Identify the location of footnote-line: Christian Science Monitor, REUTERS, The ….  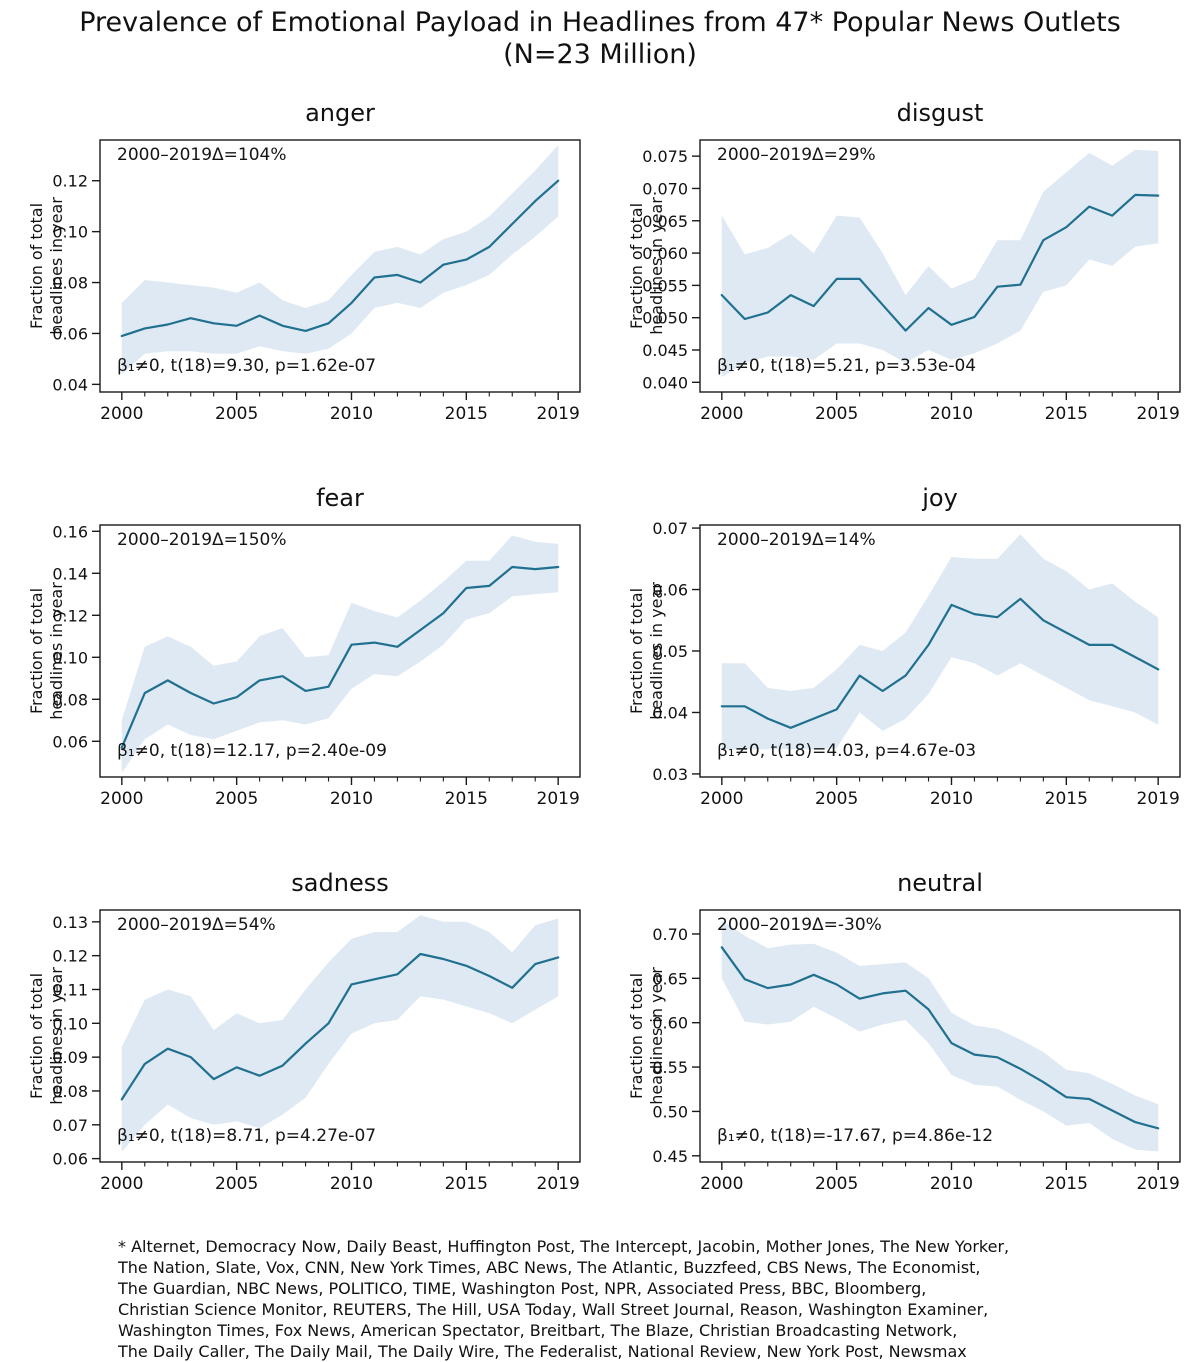
(553, 1309).